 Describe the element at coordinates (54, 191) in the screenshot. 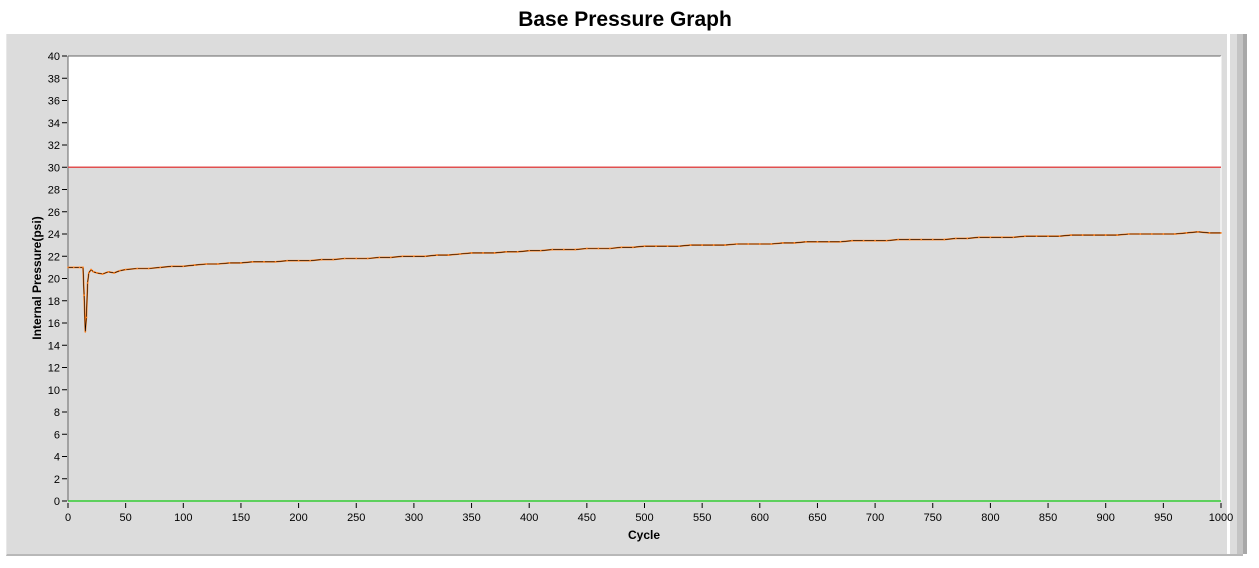

I see `y-tick-label: 28` at that location.